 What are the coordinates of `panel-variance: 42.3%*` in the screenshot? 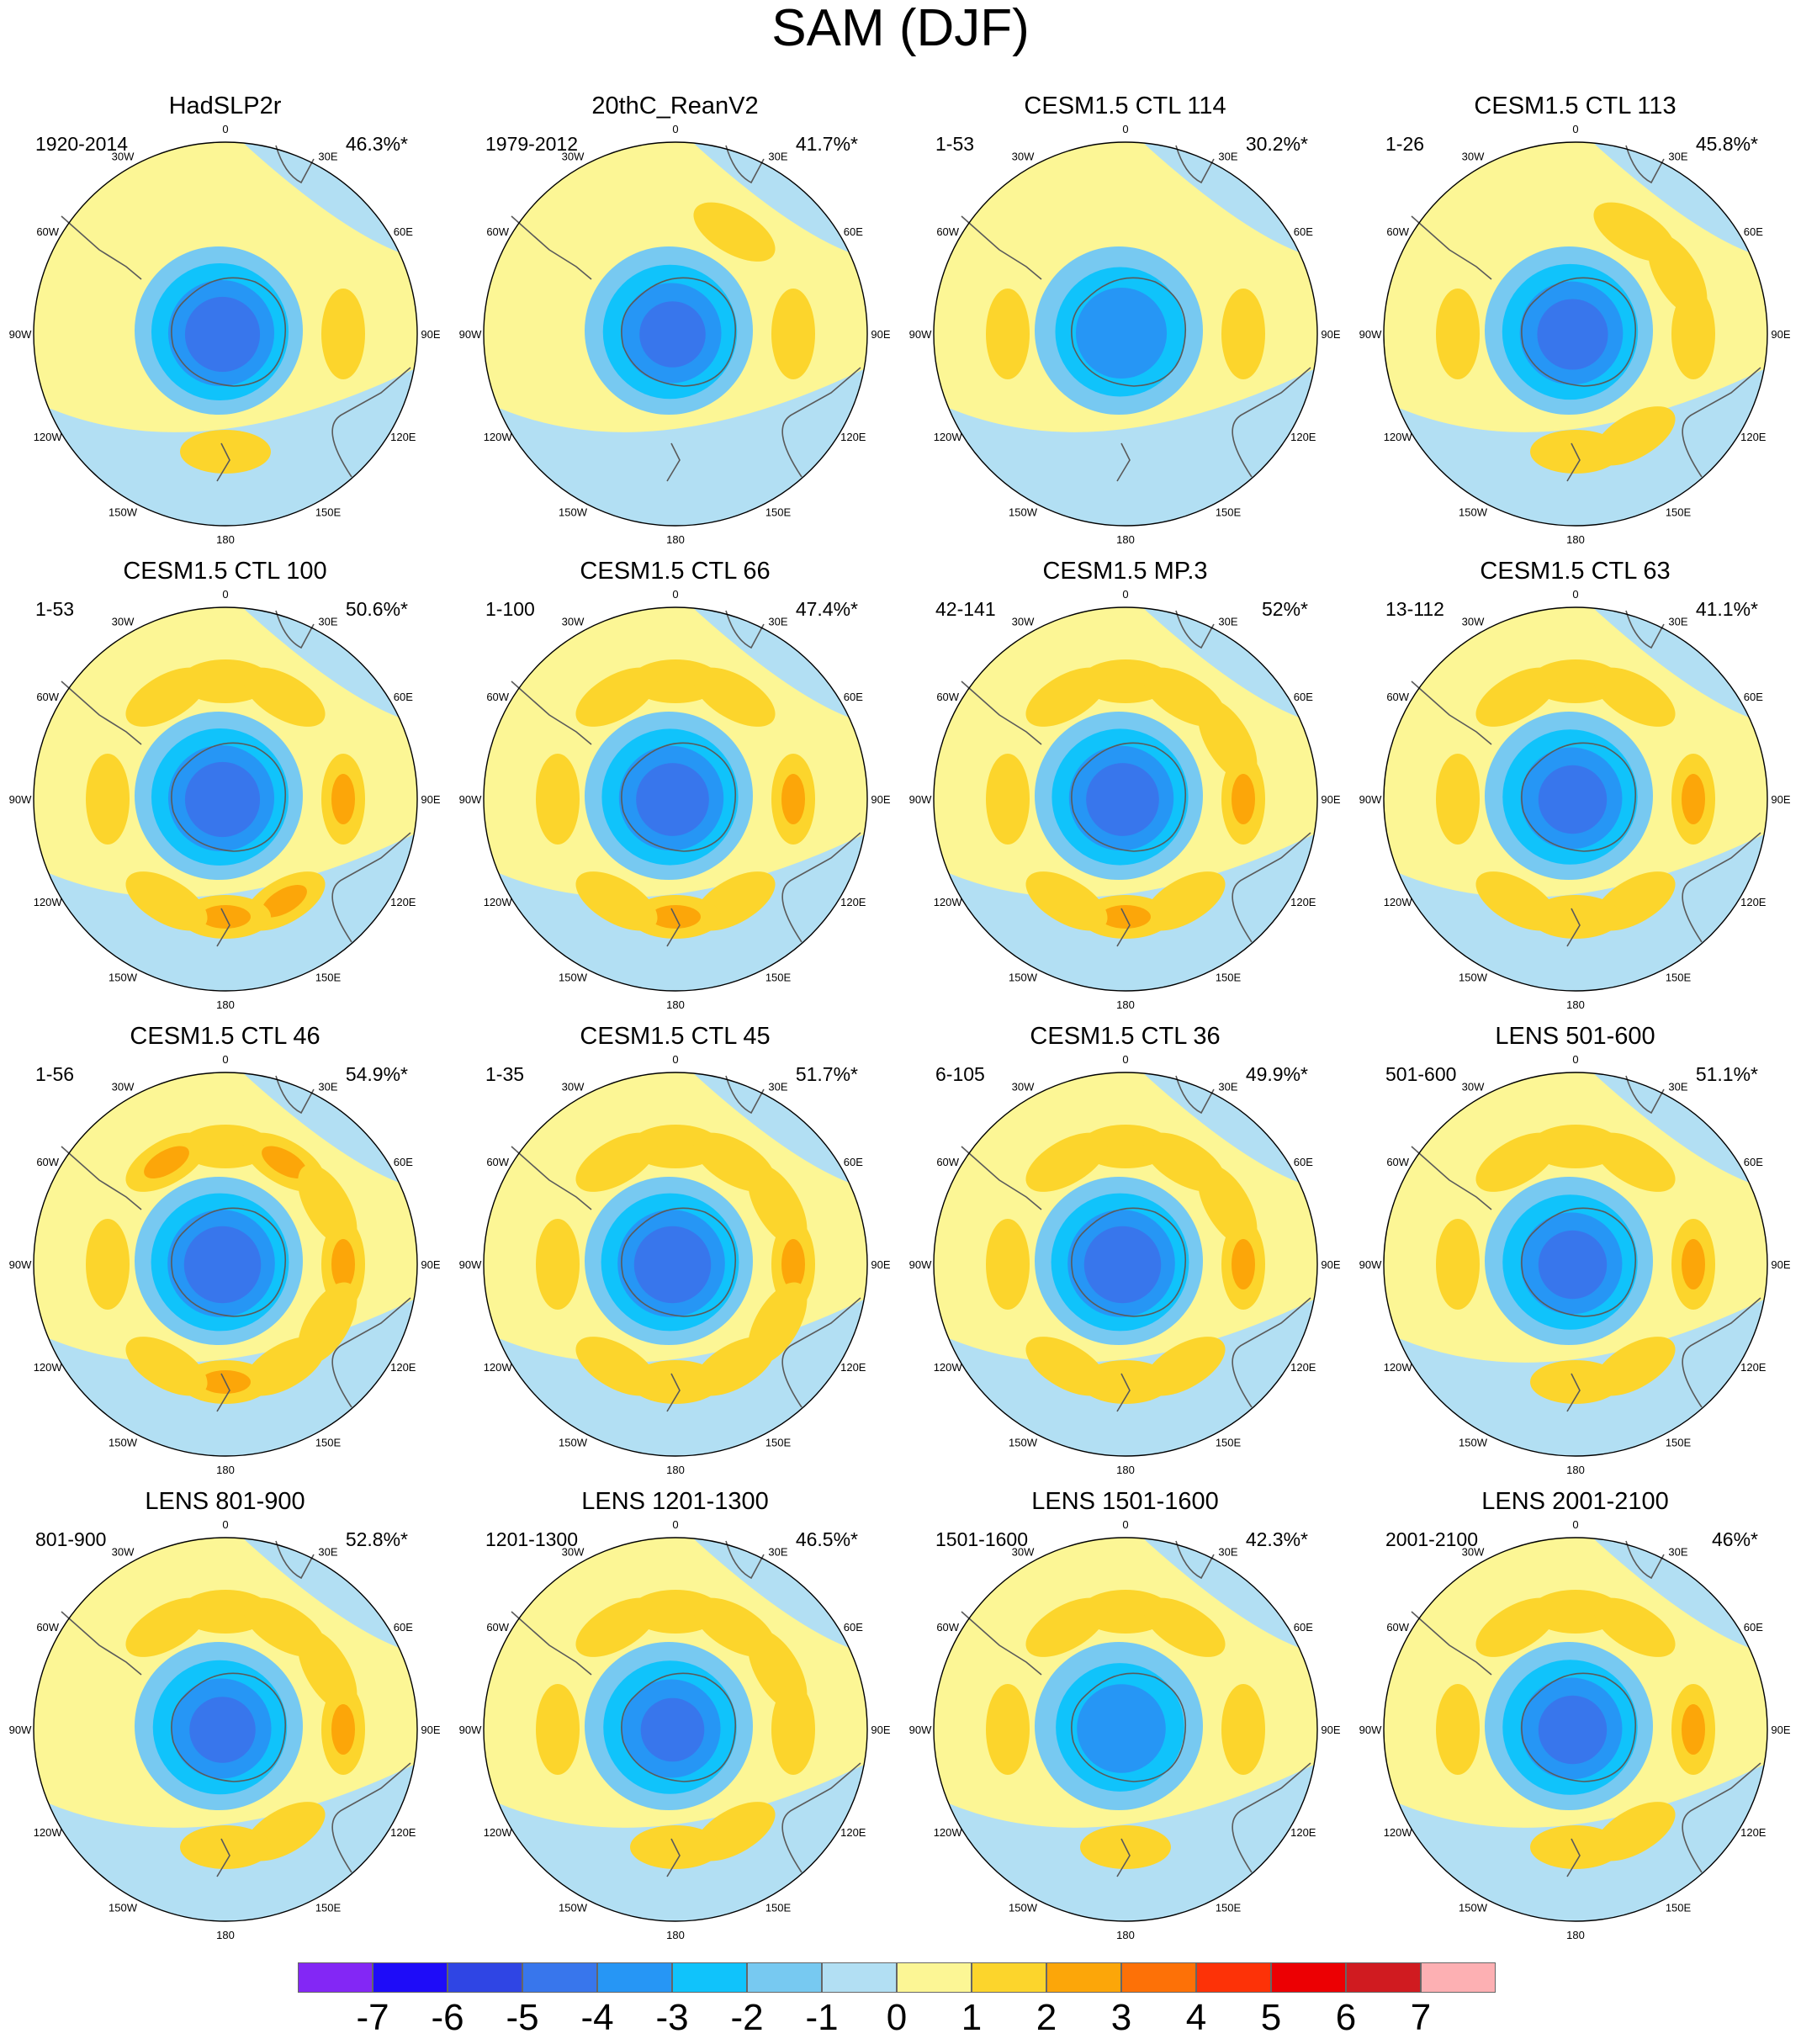 It's located at (1276, 1539).